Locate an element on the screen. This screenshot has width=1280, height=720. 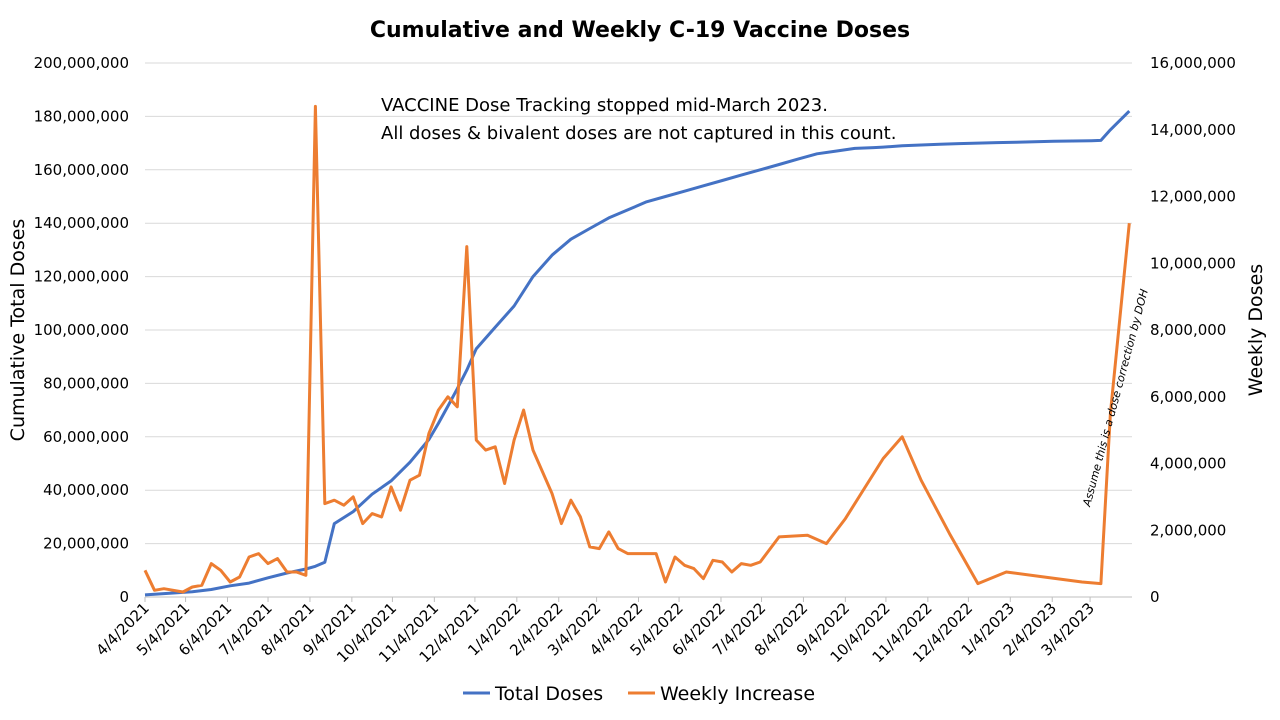
left-y-tick-label: 160,000,000 is located at coordinates (81, 170).